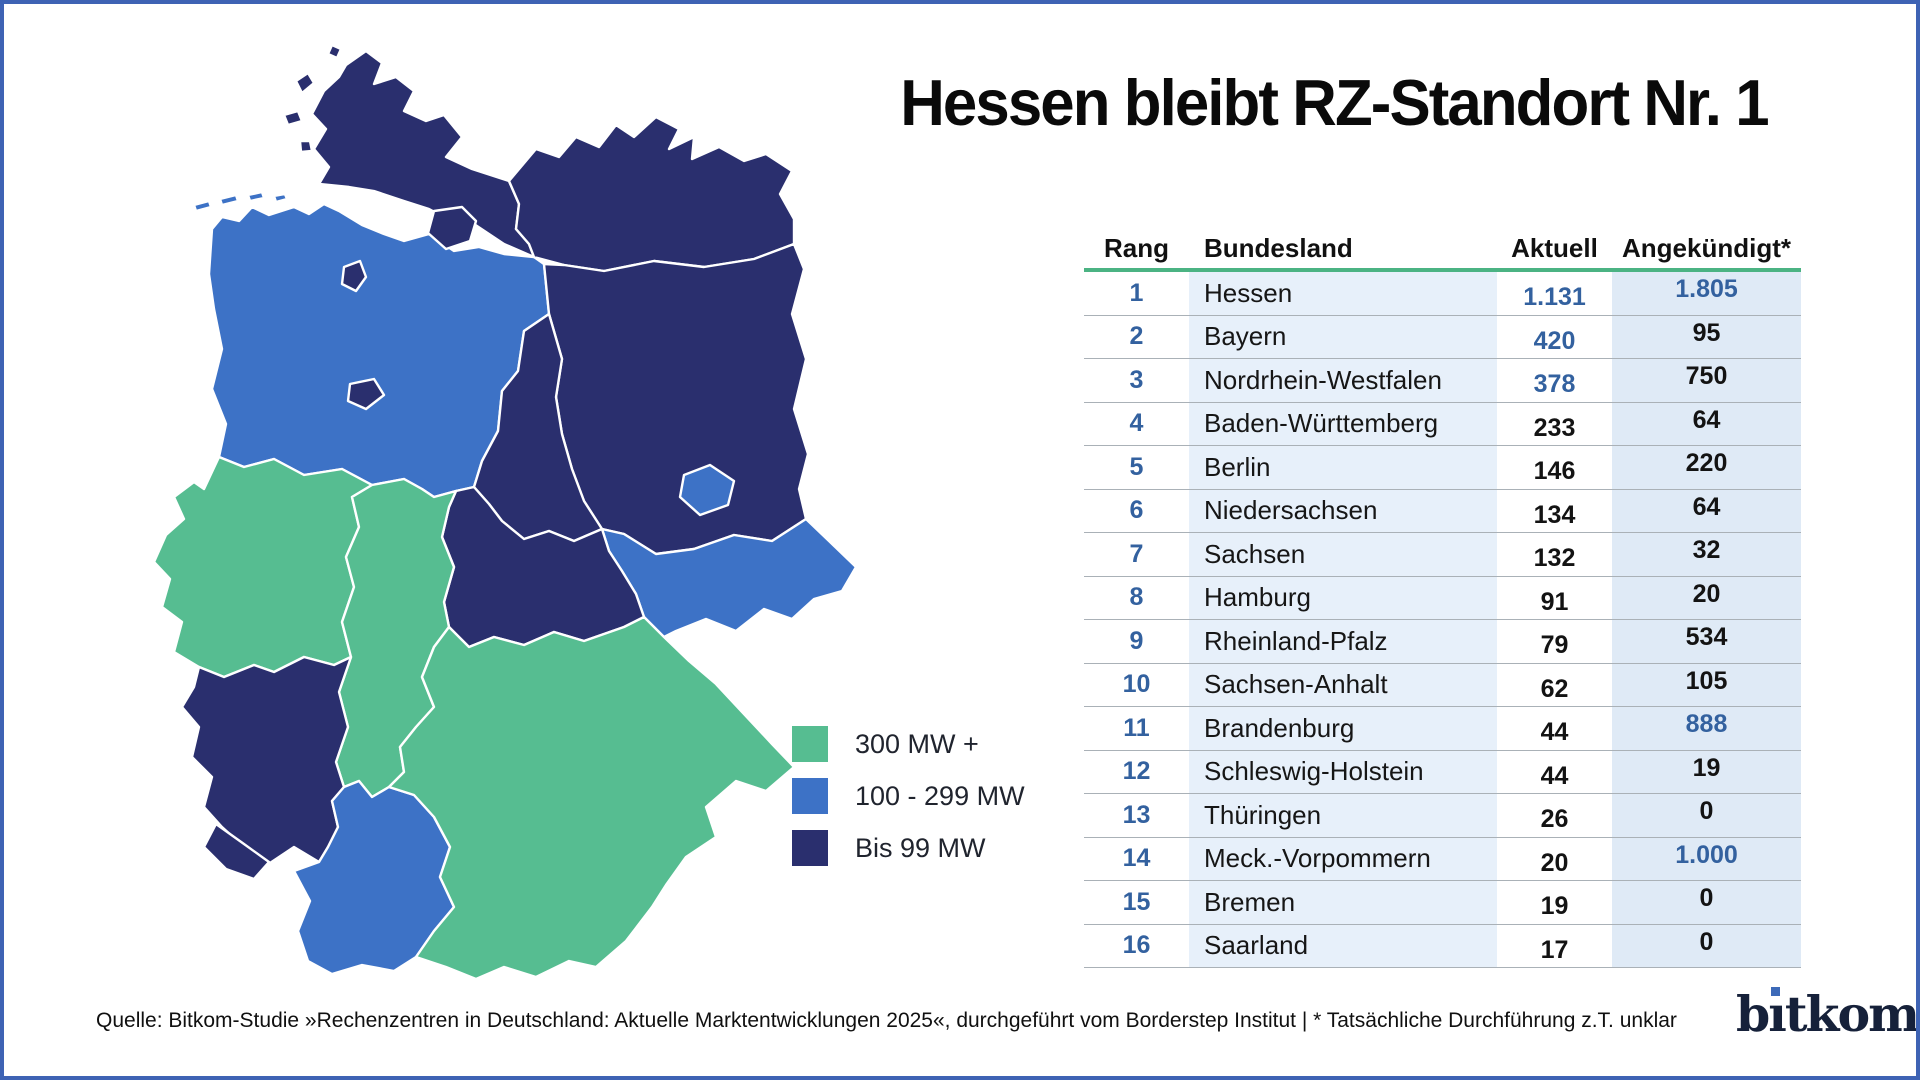 The width and height of the screenshot is (1920, 1080). Describe the element at coordinates (1343, 380) in the screenshot. I see `cell-bundesland: Nordrhein-Westfalen` at that location.